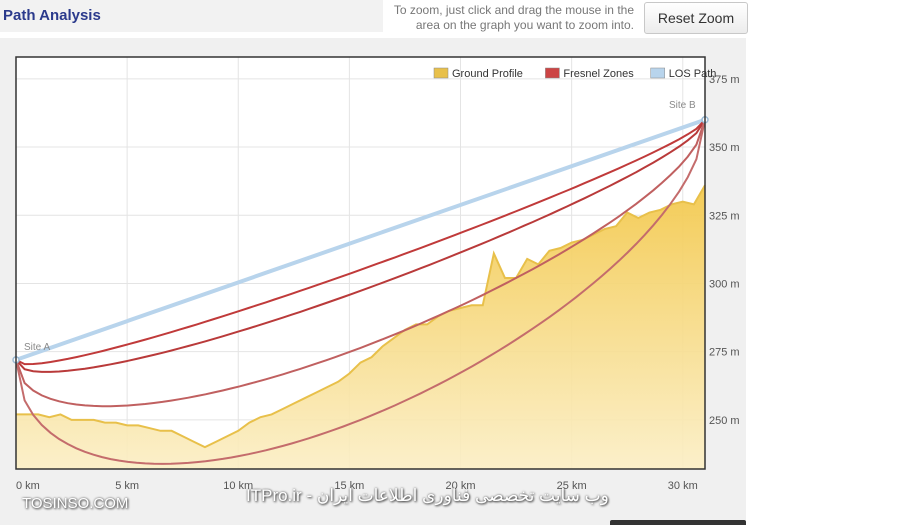  What do you see at coordinates (572, 486) in the screenshot?
I see `x-tick-label: 25 km` at bounding box center [572, 486].